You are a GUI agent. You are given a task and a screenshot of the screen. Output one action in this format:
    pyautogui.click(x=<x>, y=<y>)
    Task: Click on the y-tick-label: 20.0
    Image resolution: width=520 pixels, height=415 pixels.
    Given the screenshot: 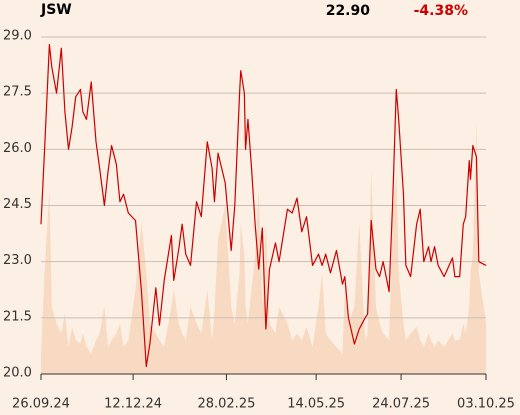 What is the action you would take?
    pyautogui.click(x=17, y=373)
    